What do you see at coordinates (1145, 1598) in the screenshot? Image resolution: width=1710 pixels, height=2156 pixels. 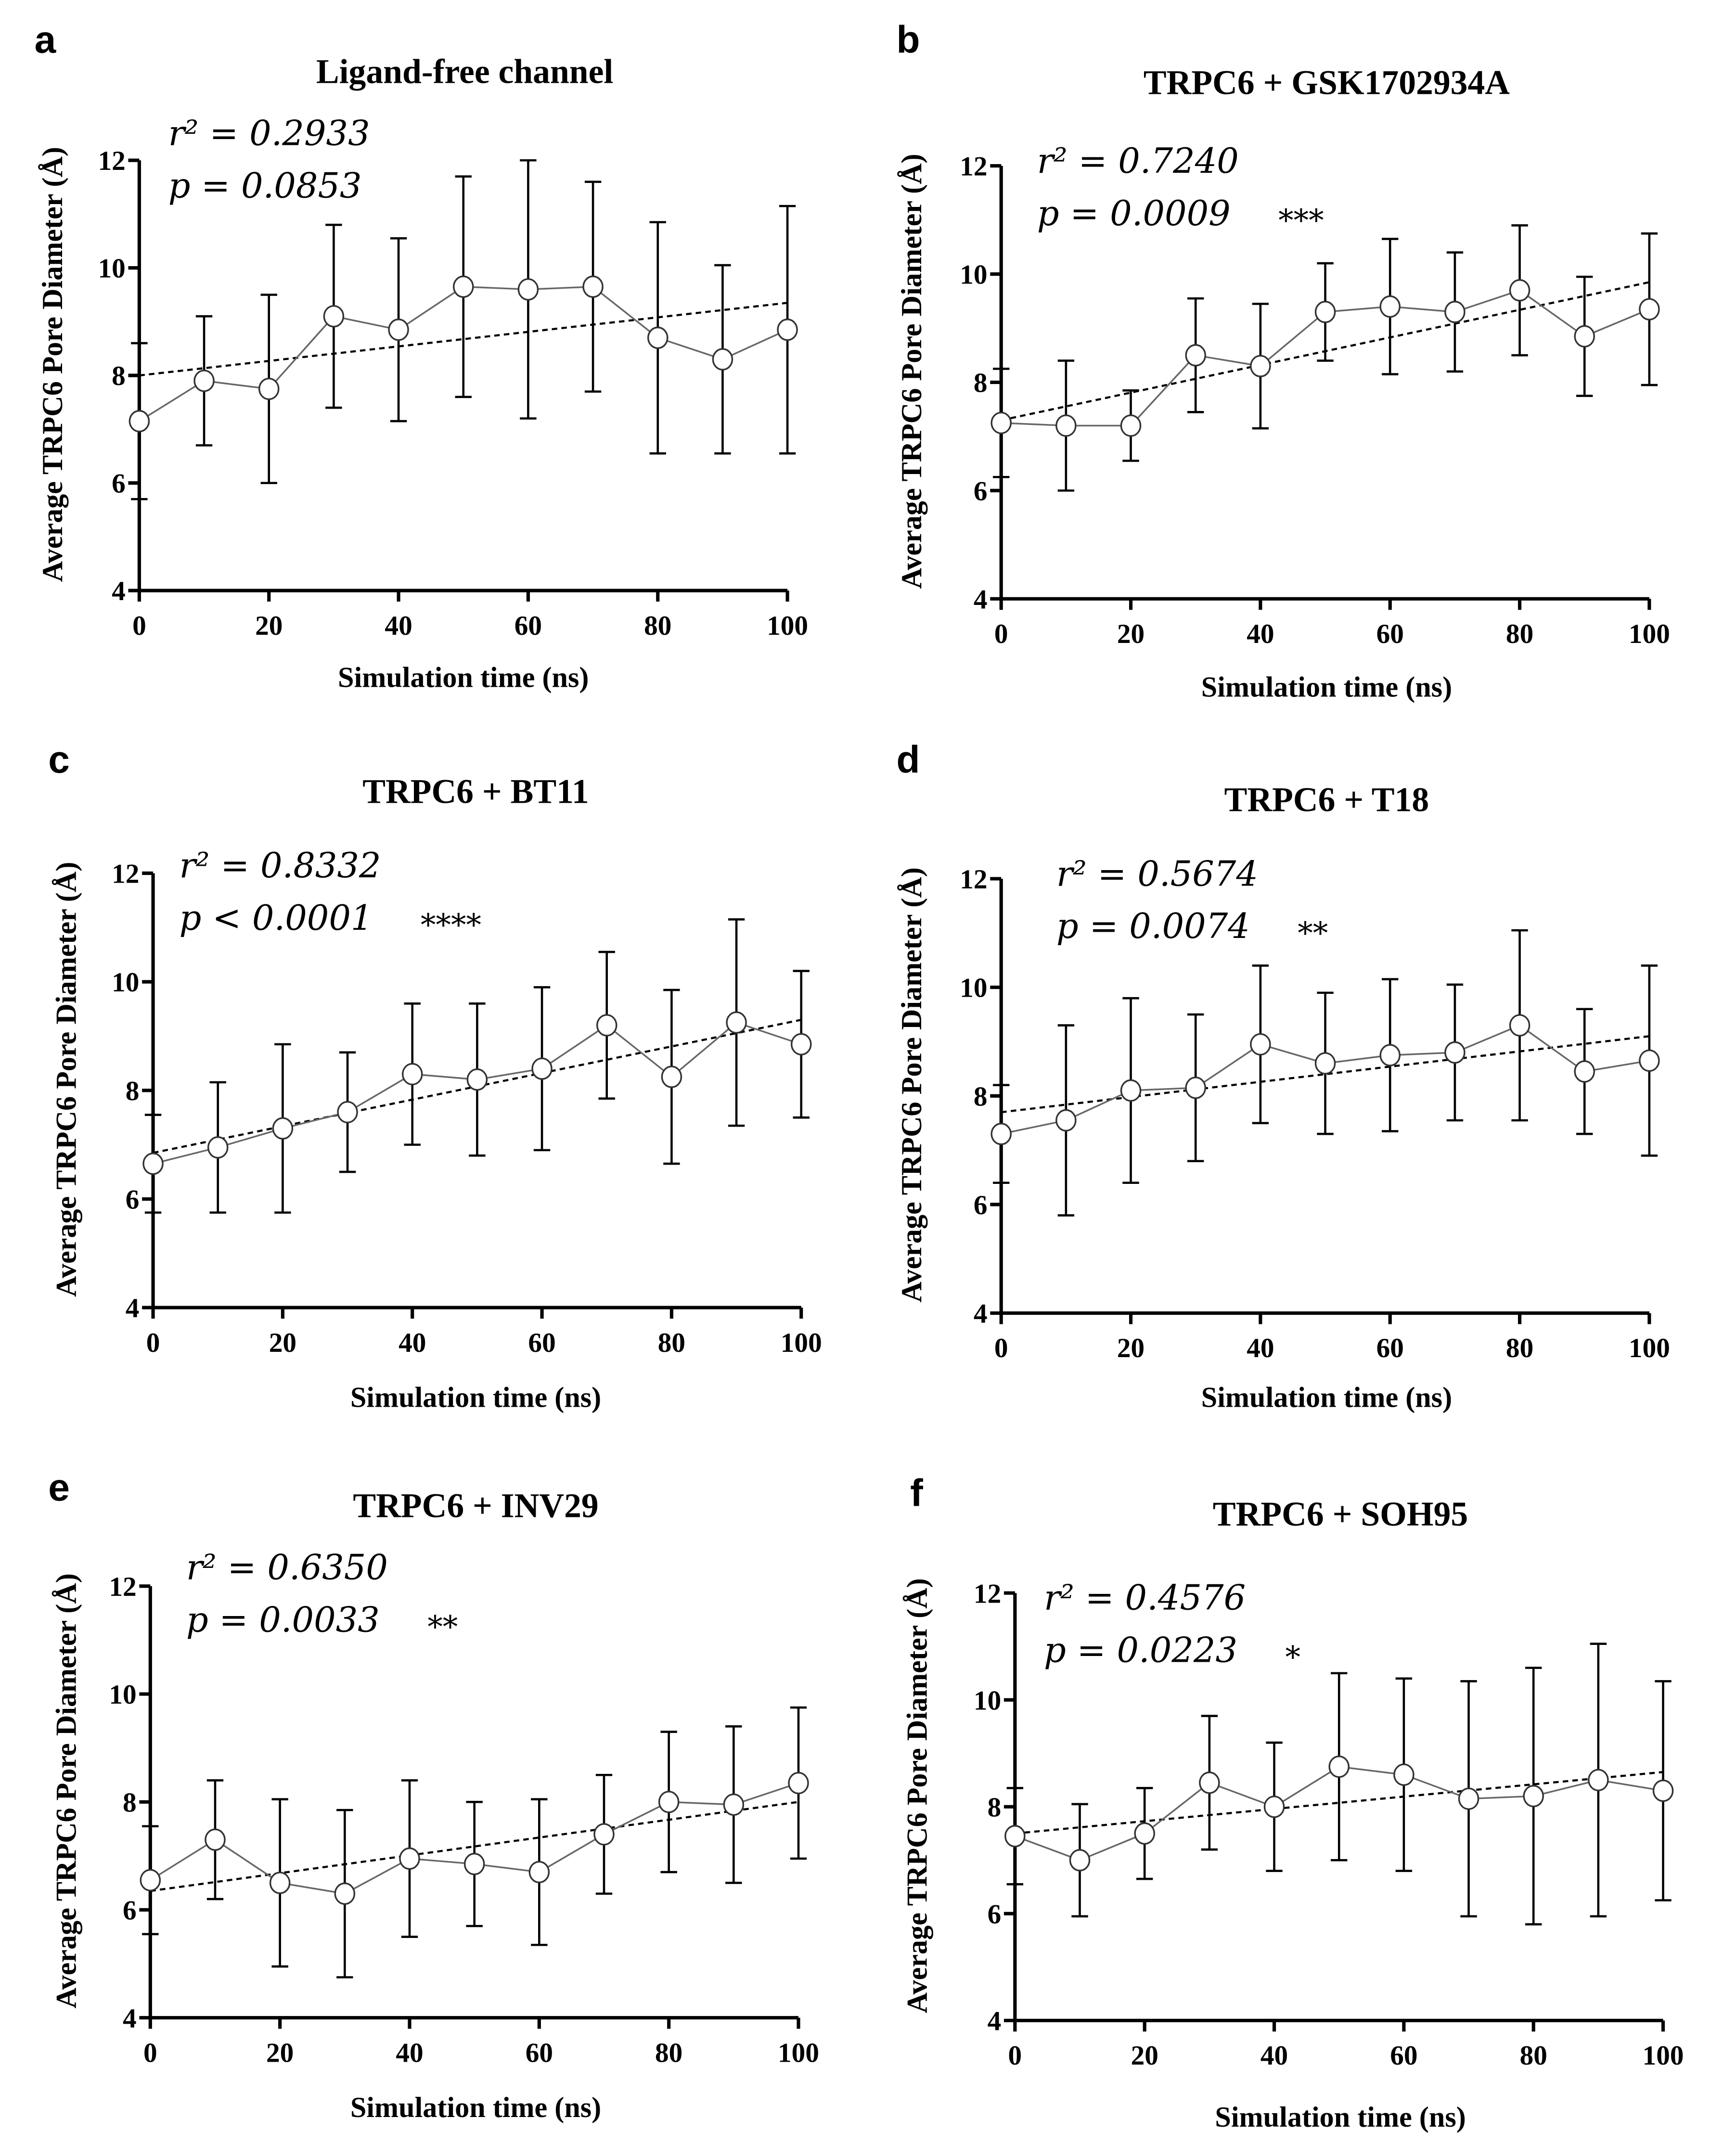 I see `r-squared-label: r² = 0.4576` at bounding box center [1145, 1598].